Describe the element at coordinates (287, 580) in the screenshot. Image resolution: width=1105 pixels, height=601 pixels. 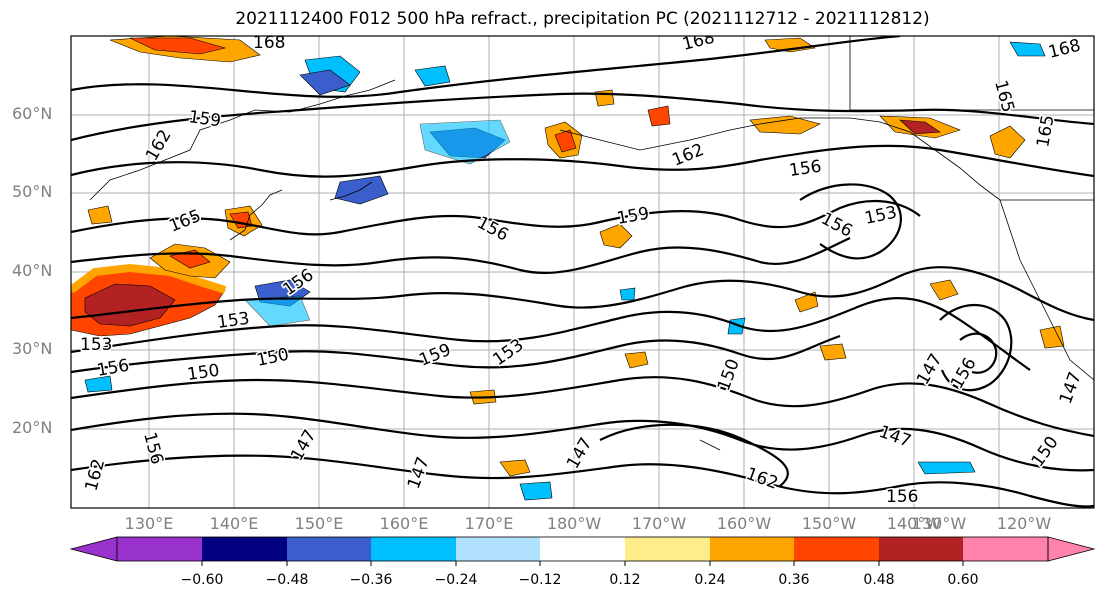
I see `colorbar-tick-label: −0.48` at that location.